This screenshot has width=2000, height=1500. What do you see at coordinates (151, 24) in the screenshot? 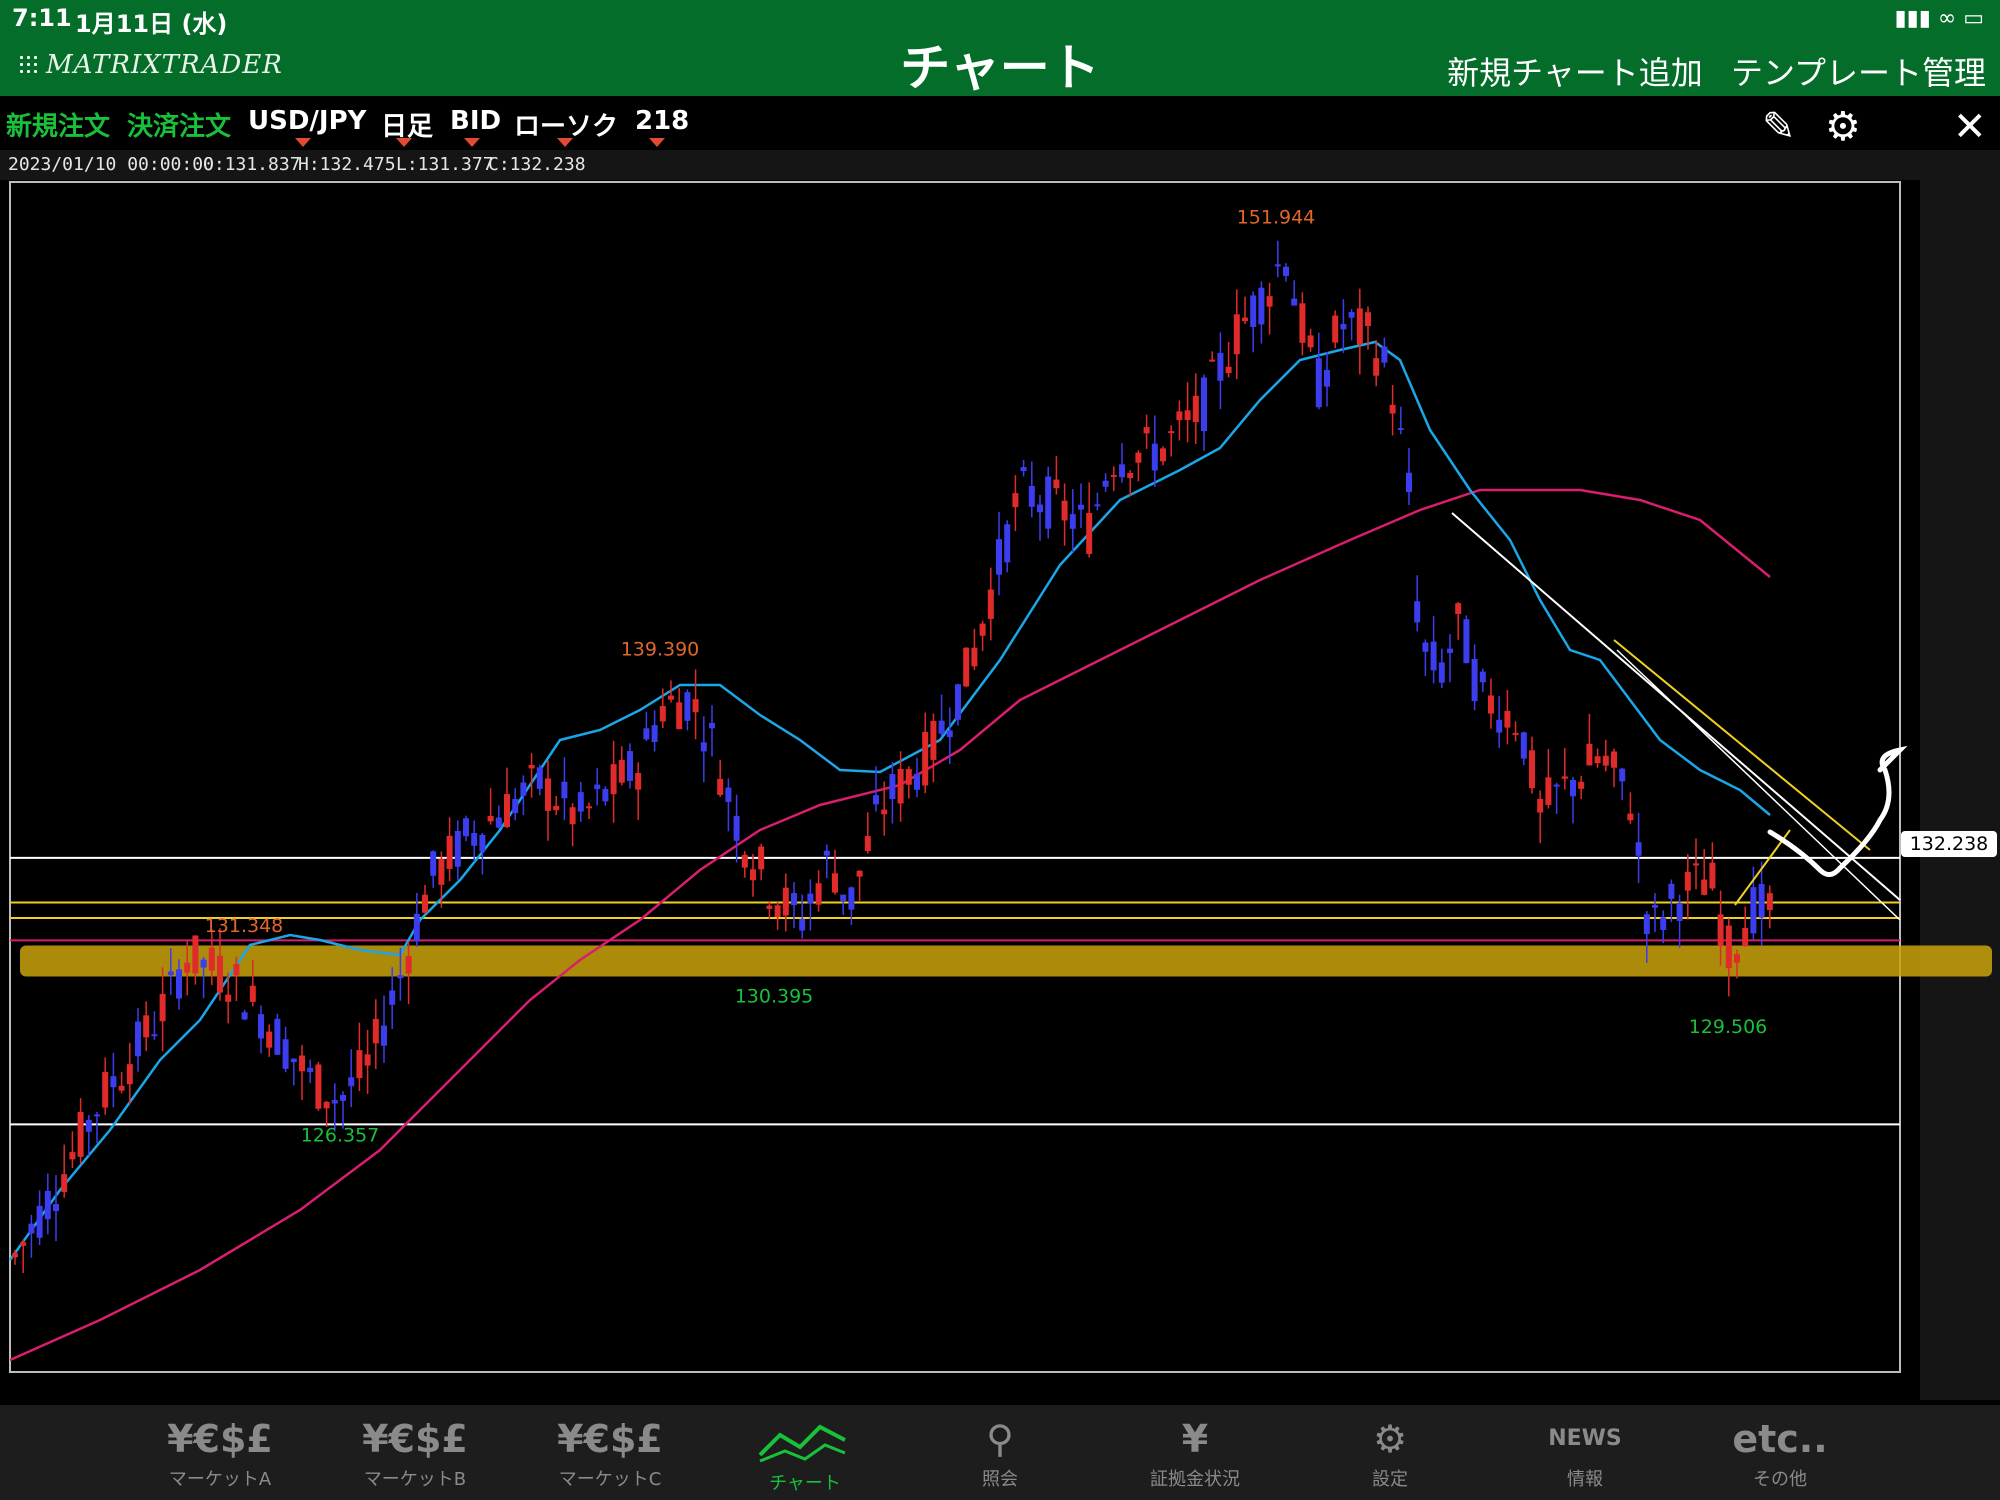
I see `status-date: 1月11日 (水)` at bounding box center [151, 24].